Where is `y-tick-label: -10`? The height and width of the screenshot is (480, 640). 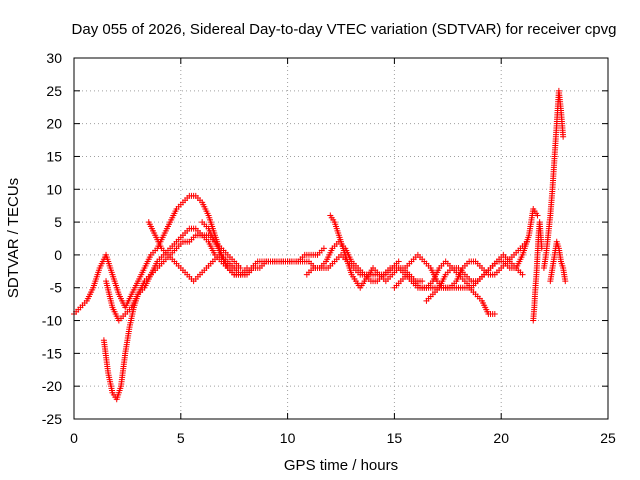 y-tick-label: -10 is located at coordinates (52, 321).